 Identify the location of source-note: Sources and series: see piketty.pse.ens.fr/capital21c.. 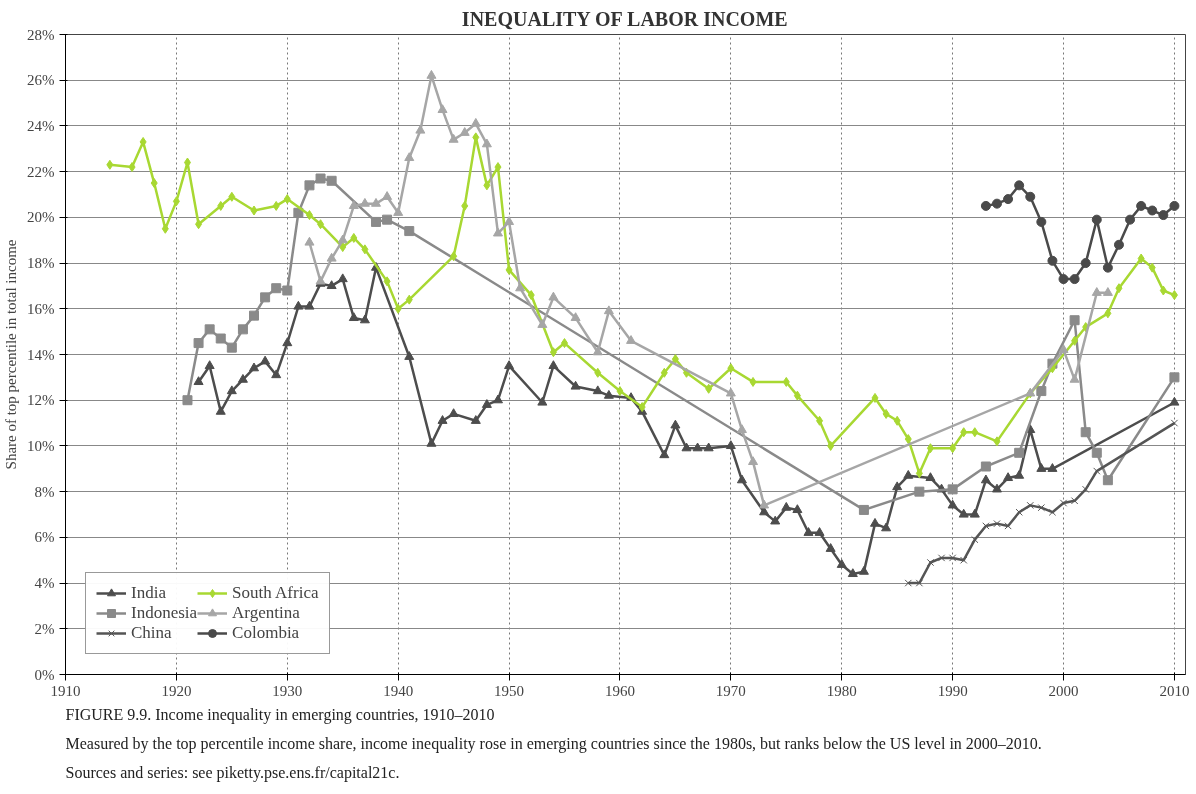
(232, 772).